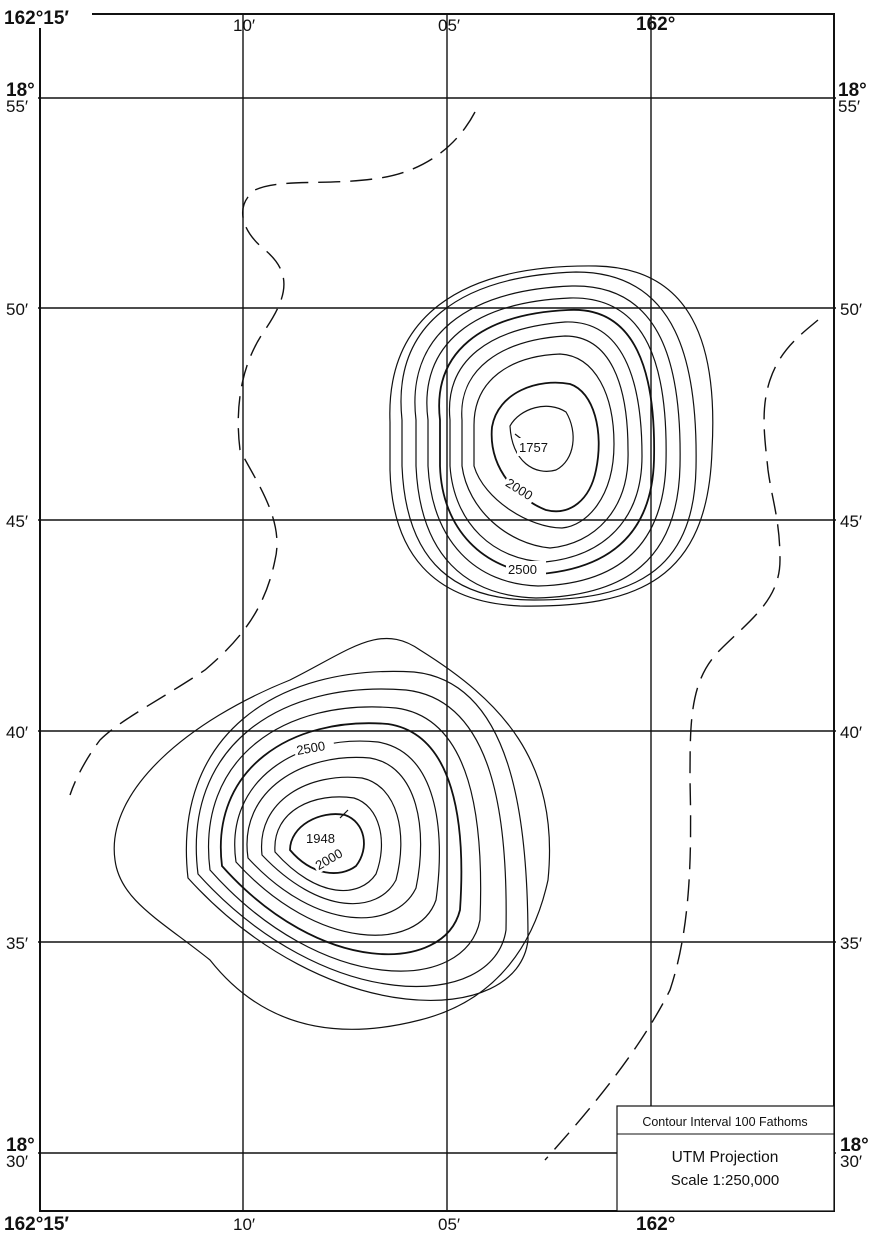 The height and width of the screenshot is (1233, 874). I want to click on lat-label-left-18-deg: 18°, so click(20, 90).